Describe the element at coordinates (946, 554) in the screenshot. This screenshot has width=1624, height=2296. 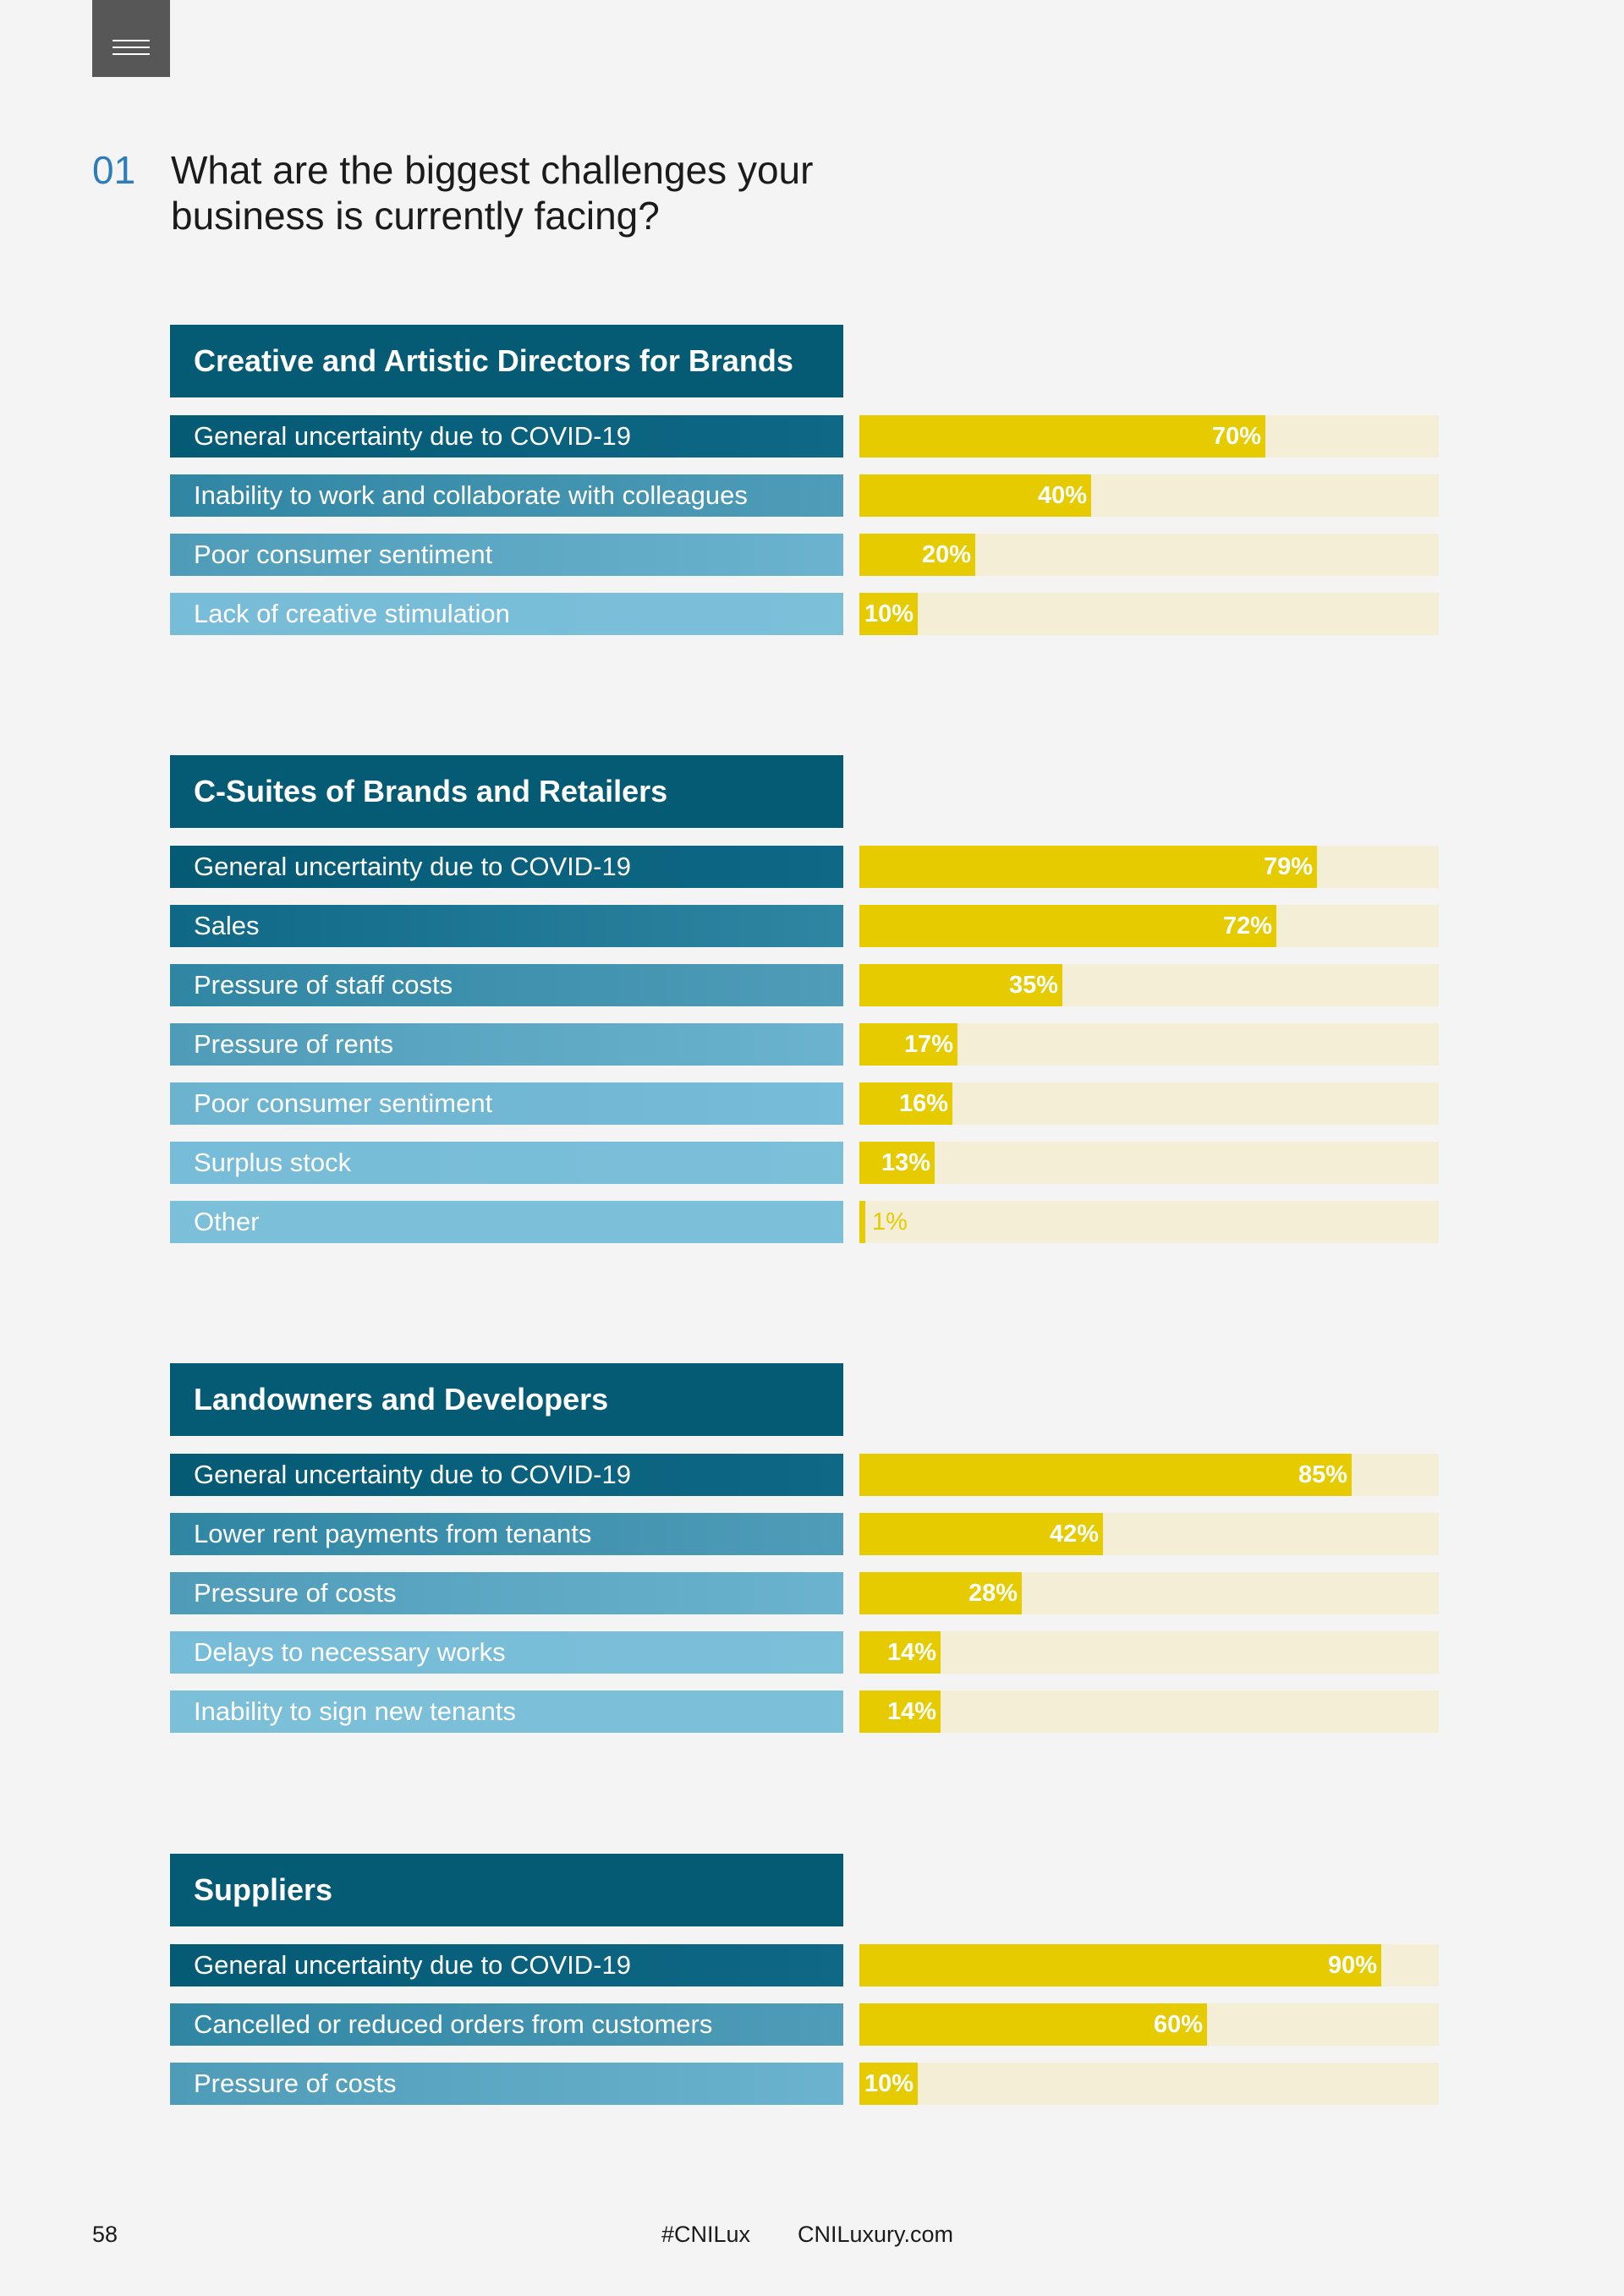
I see `data-label: 20%` at that location.